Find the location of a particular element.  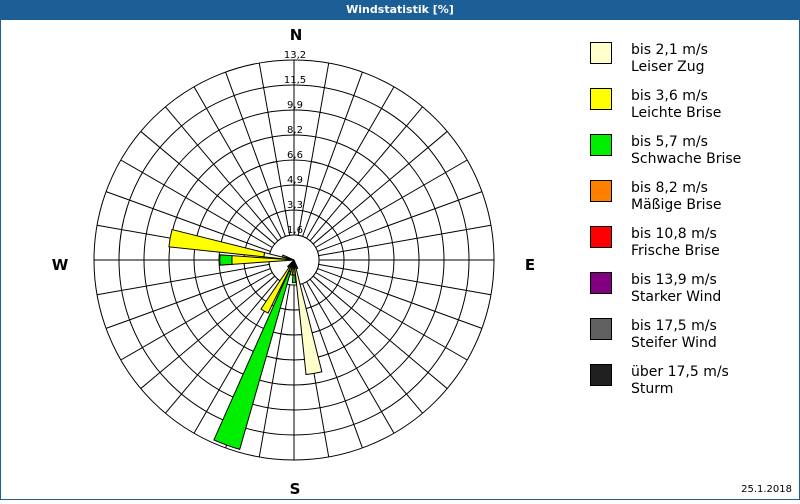

legend-range: bis 10,8 m/s is located at coordinates (675, 234).